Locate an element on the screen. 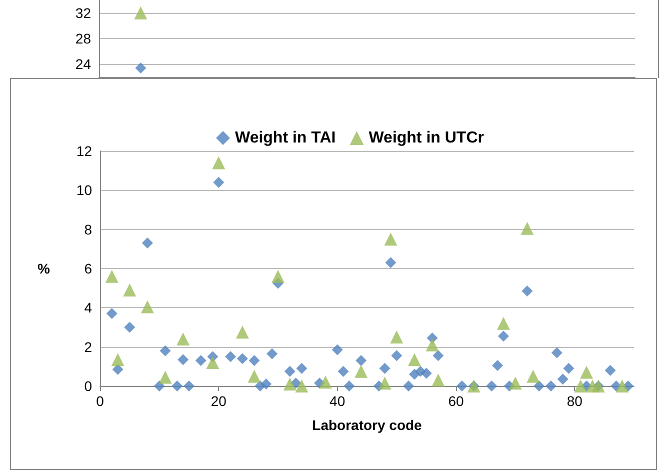 This screenshot has width=665, height=473. y-tick-label: 12 is located at coordinates (84, 151).